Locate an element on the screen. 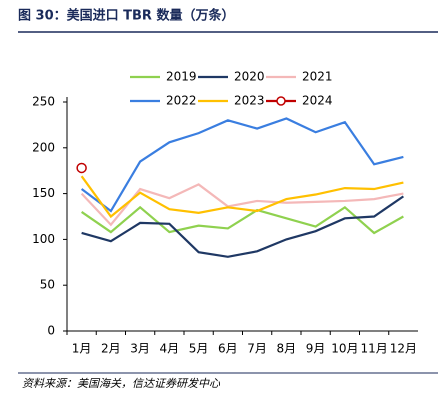 This screenshot has width=443, height=405. y-tick-label: 250 is located at coordinates (43, 102).